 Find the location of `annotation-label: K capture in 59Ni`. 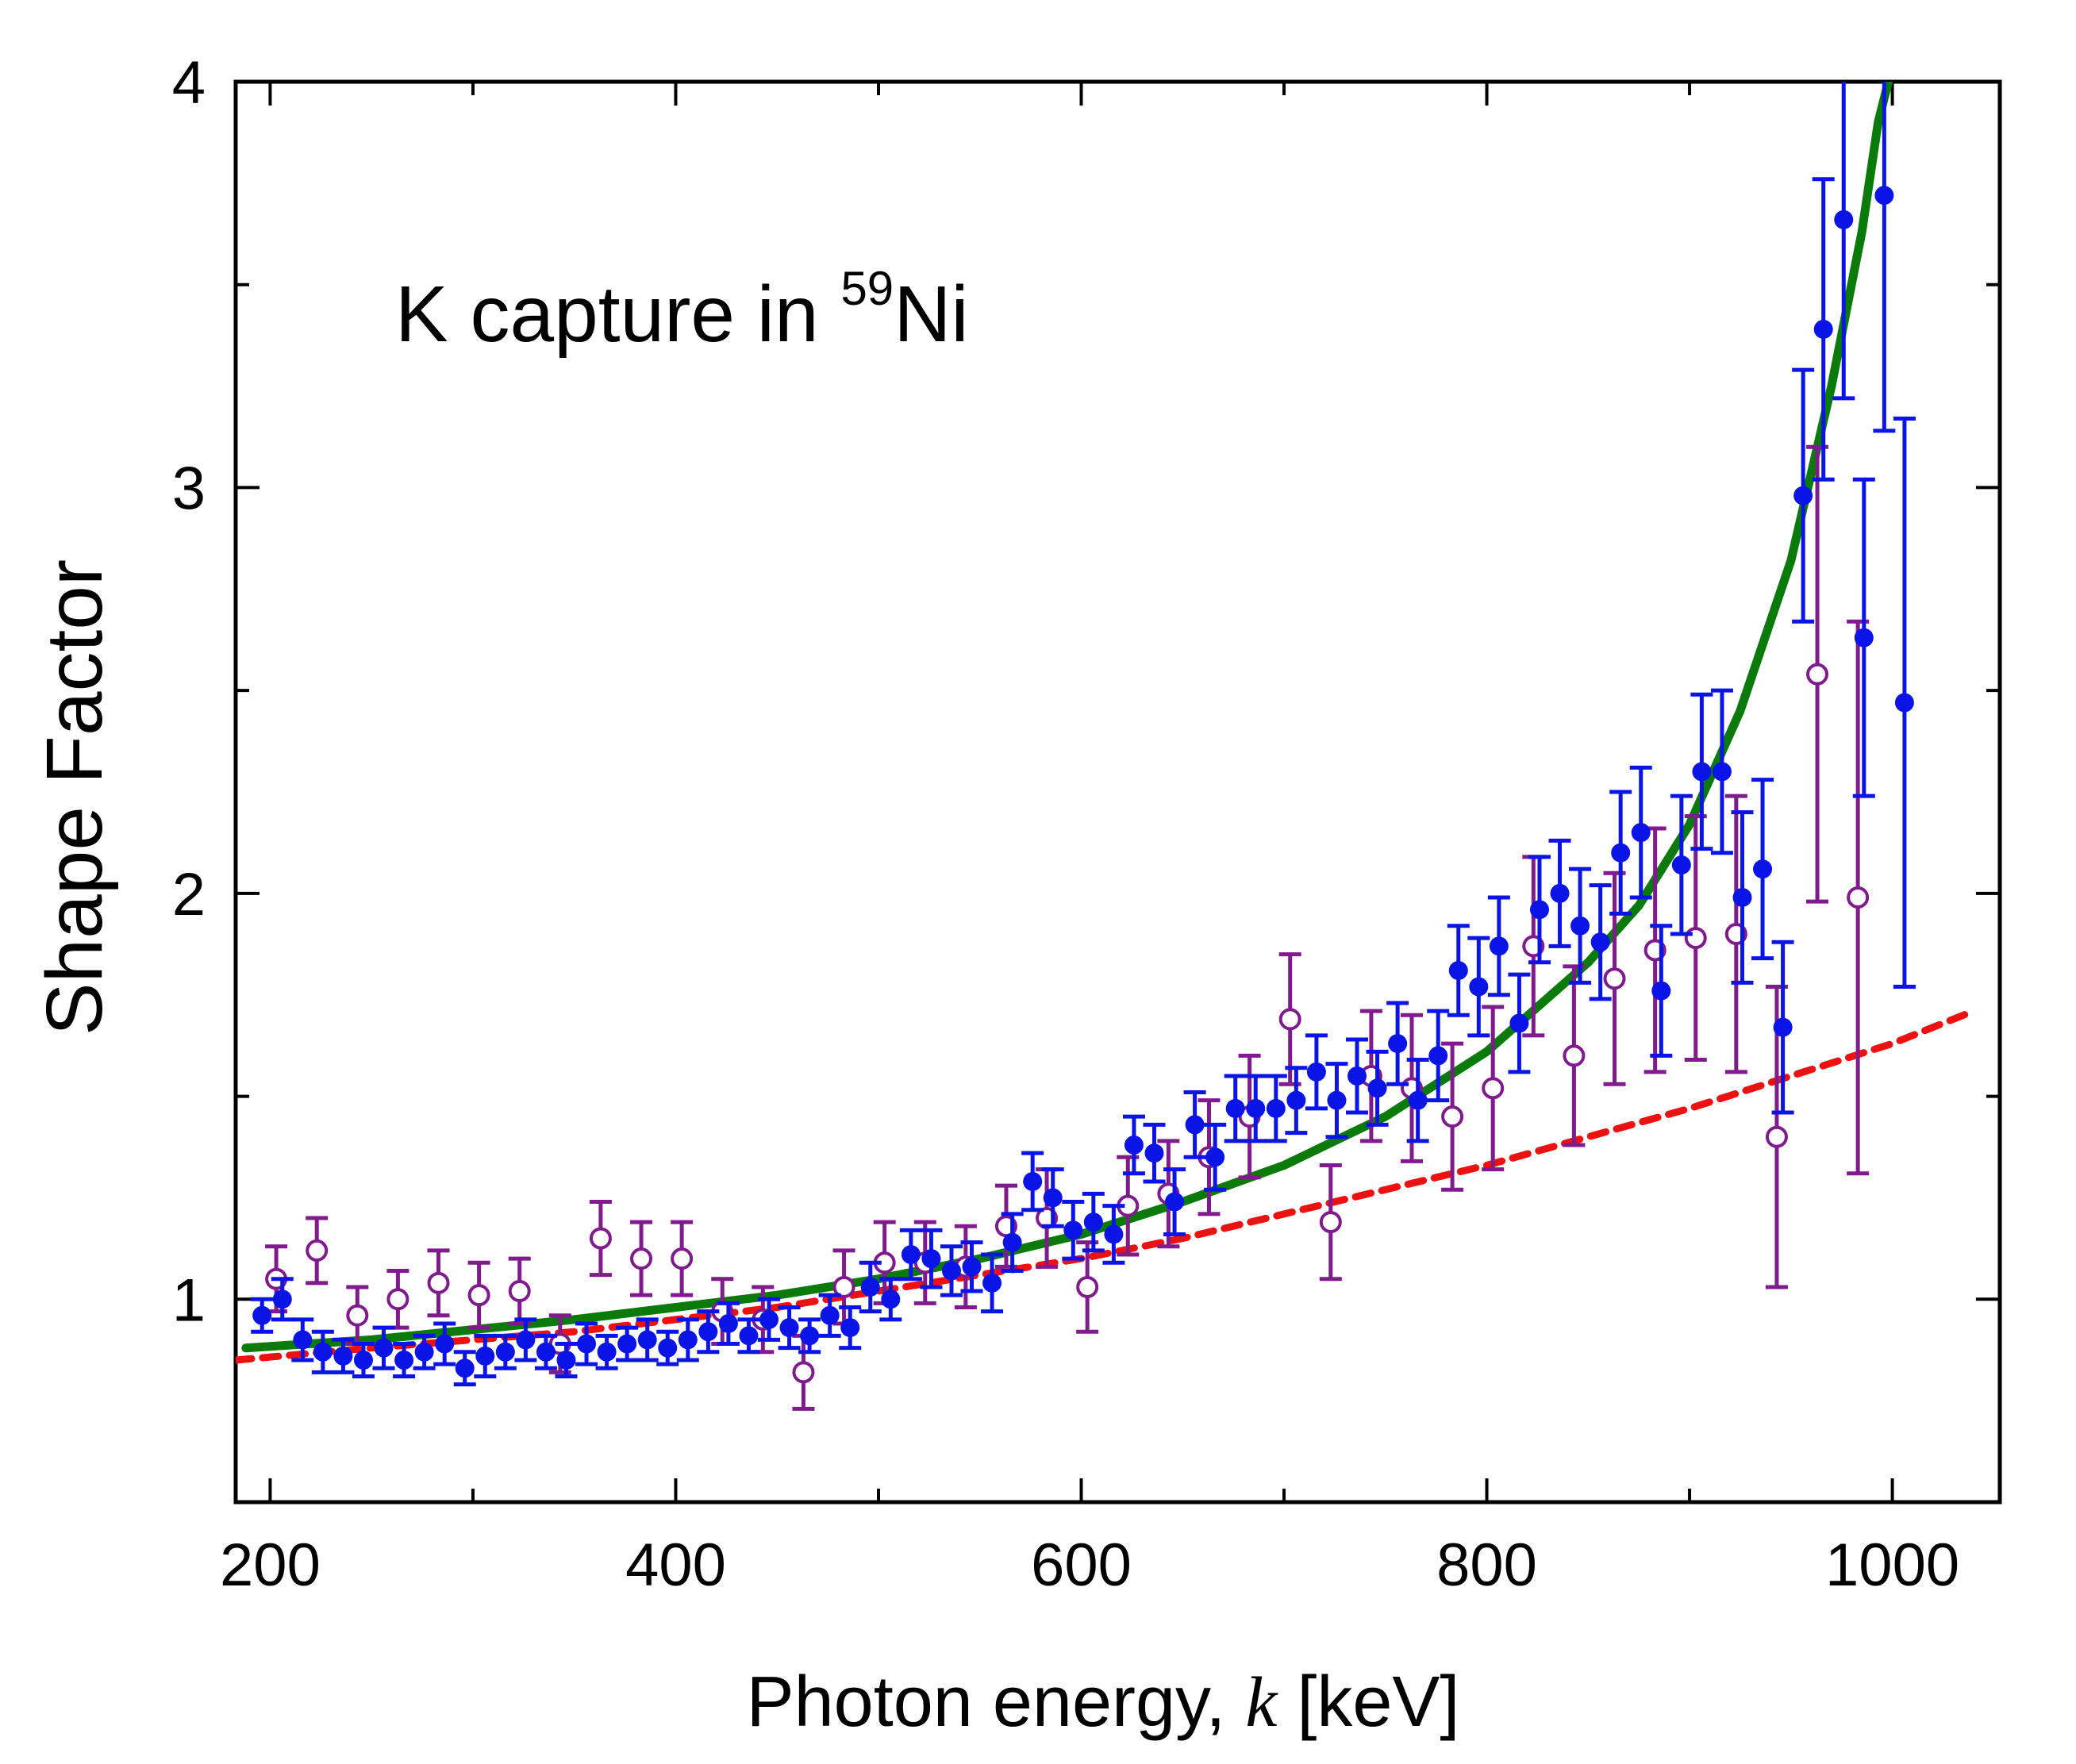

annotation-label: K capture in 59Ni is located at coordinates (682, 310).